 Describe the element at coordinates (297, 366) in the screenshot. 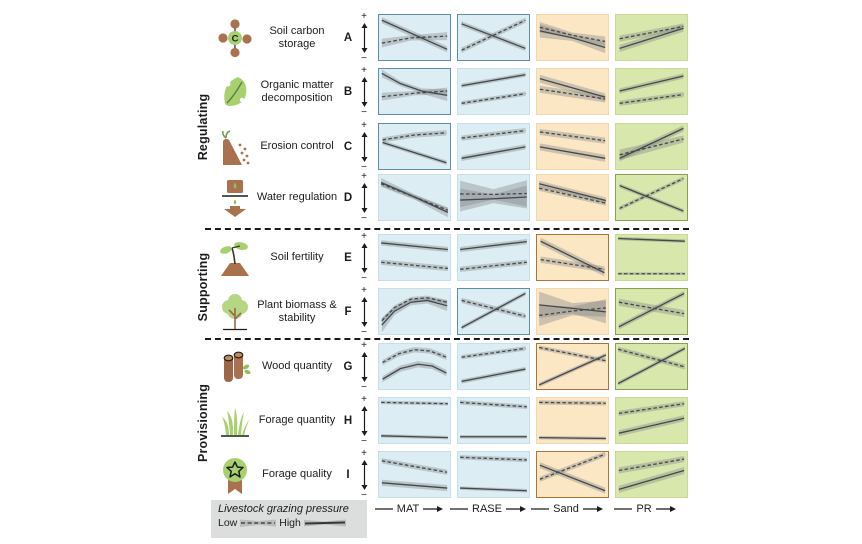

I see `row-label: Wood quantity` at that location.